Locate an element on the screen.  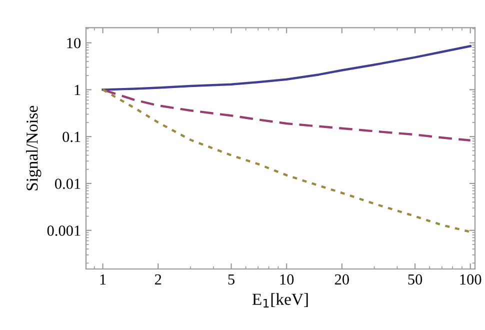
x-tick-label: 10 is located at coordinates (287, 279).